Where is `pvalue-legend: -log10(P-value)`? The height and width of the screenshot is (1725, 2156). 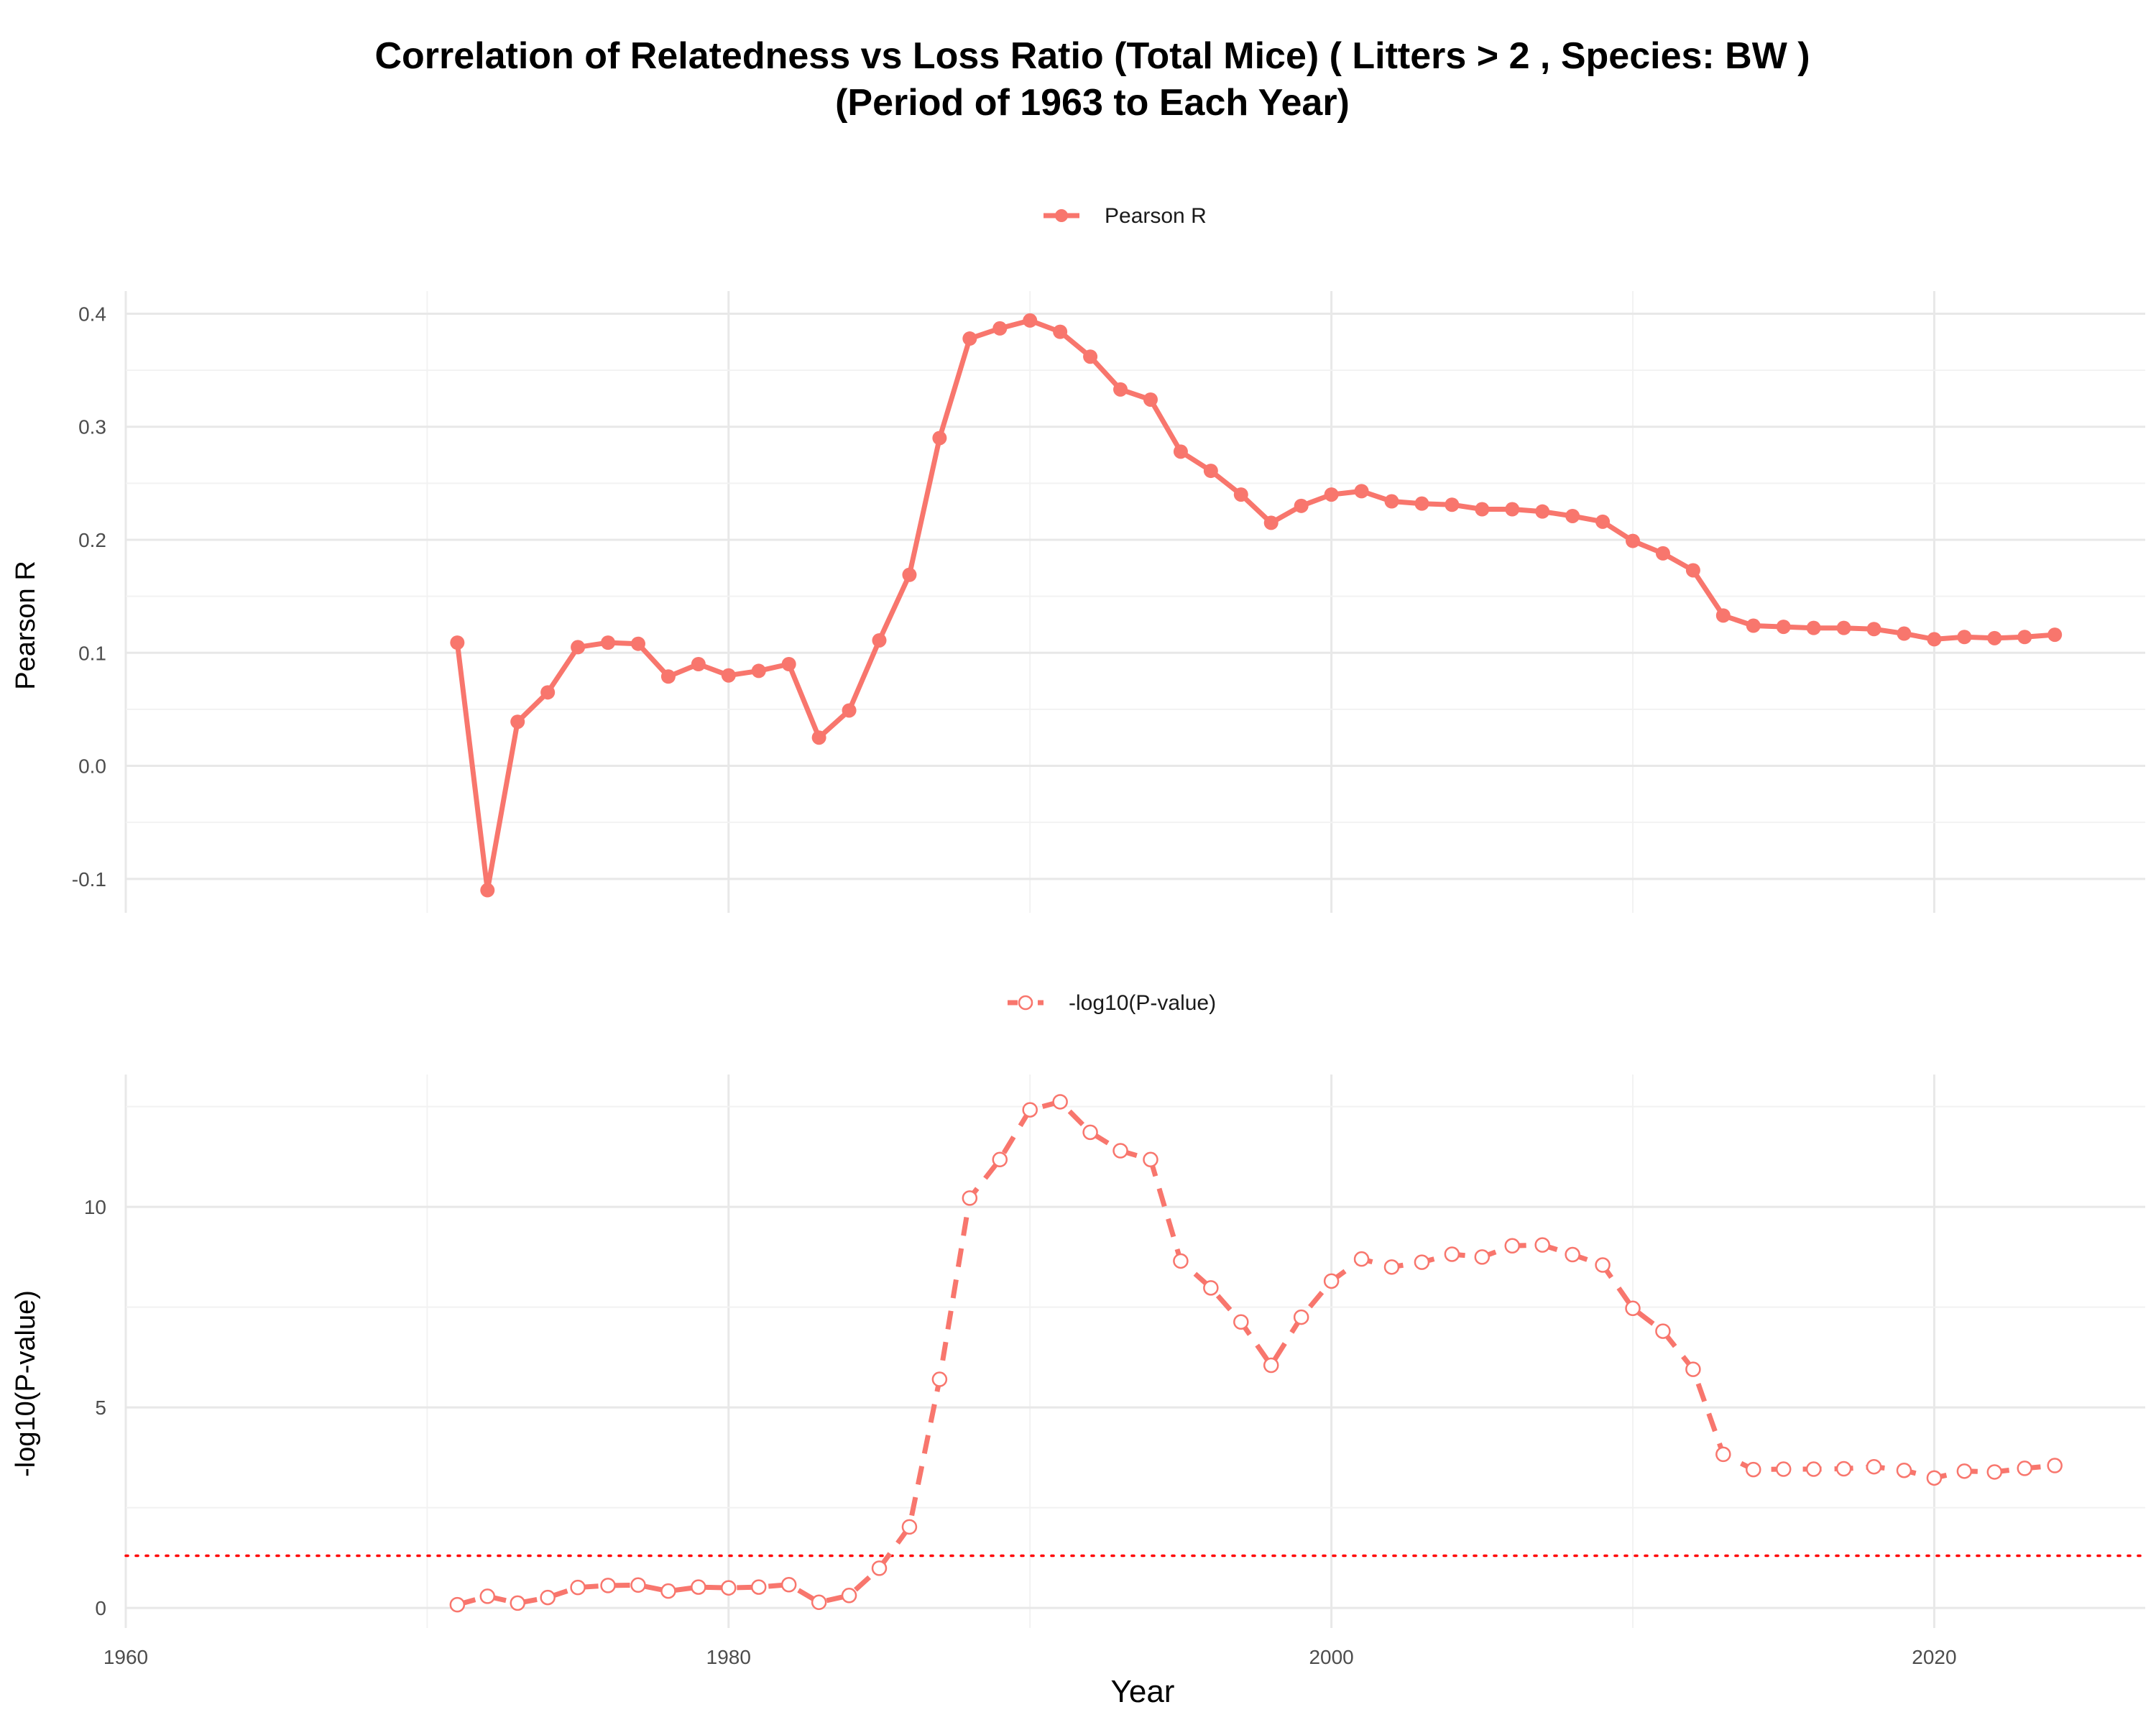
pvalue-legend: -log10(P-value) is located at coordinates (1112, 1003).